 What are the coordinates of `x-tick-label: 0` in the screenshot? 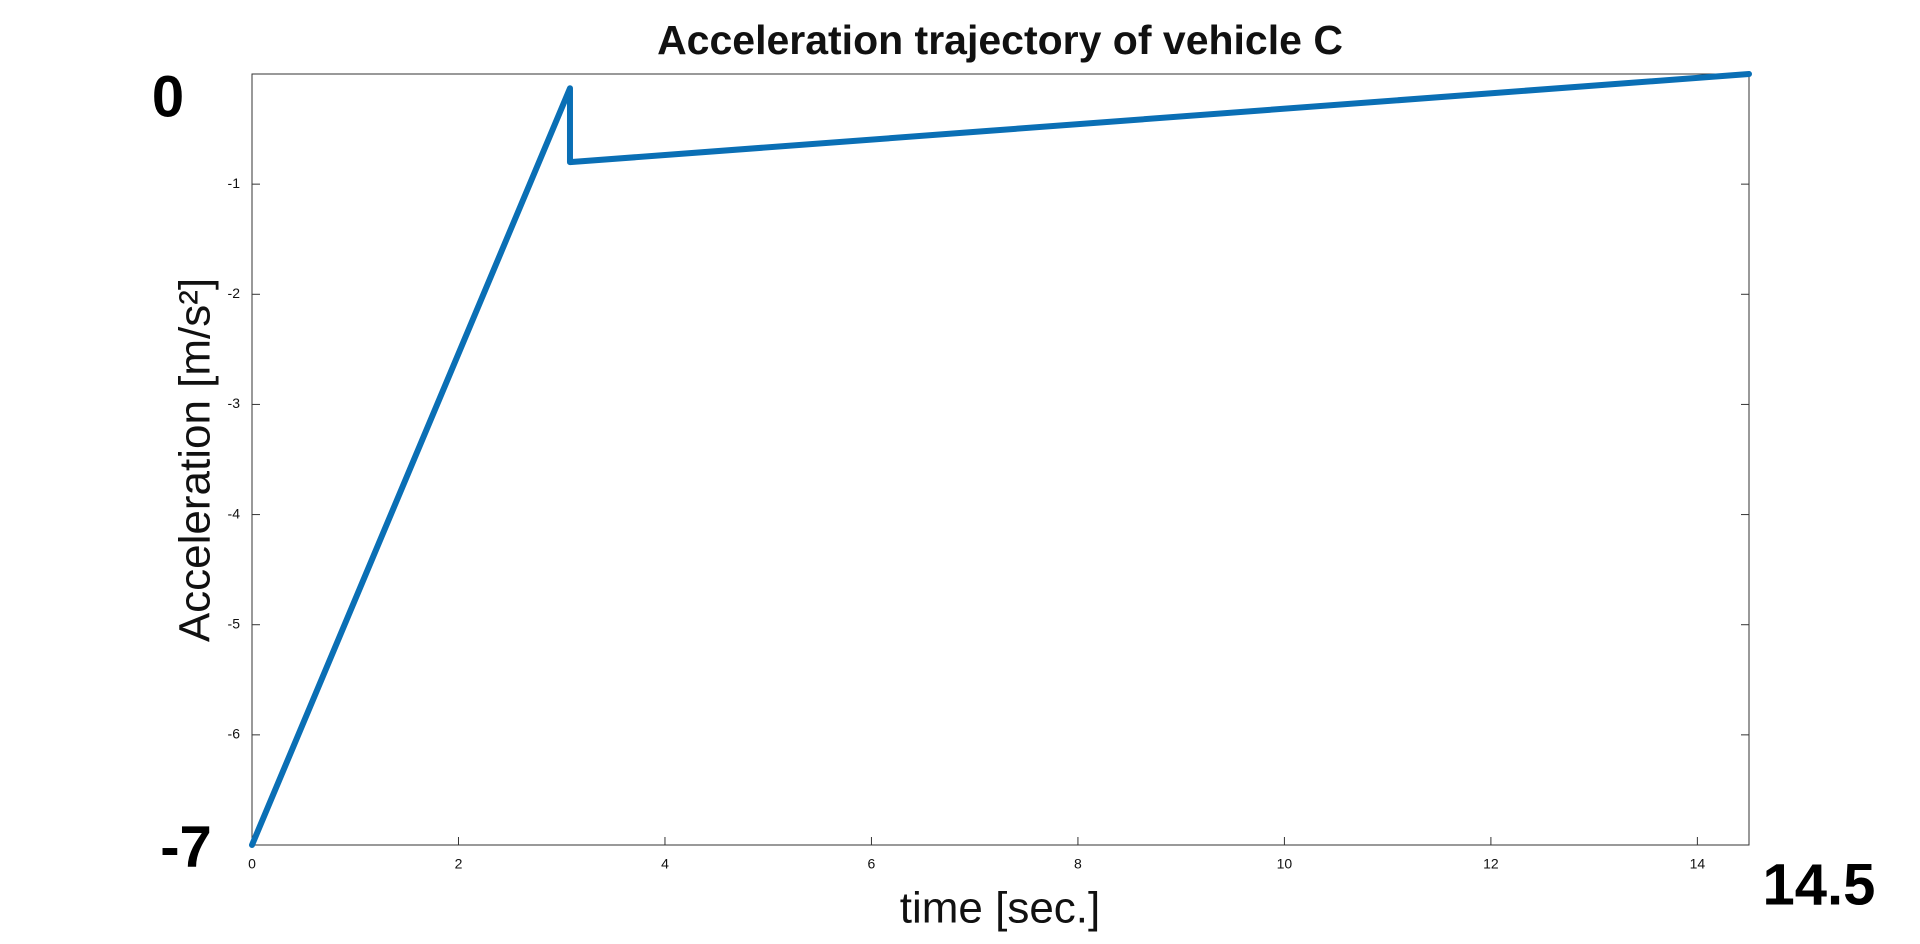 It's located at (252, 864).